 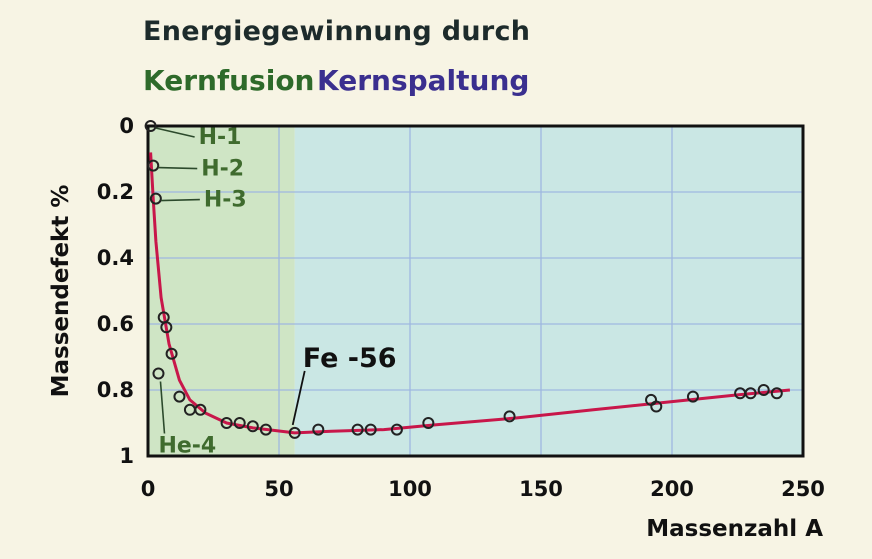 I want to click on y-tick-label: 0.8, so click(x=115, y=390).